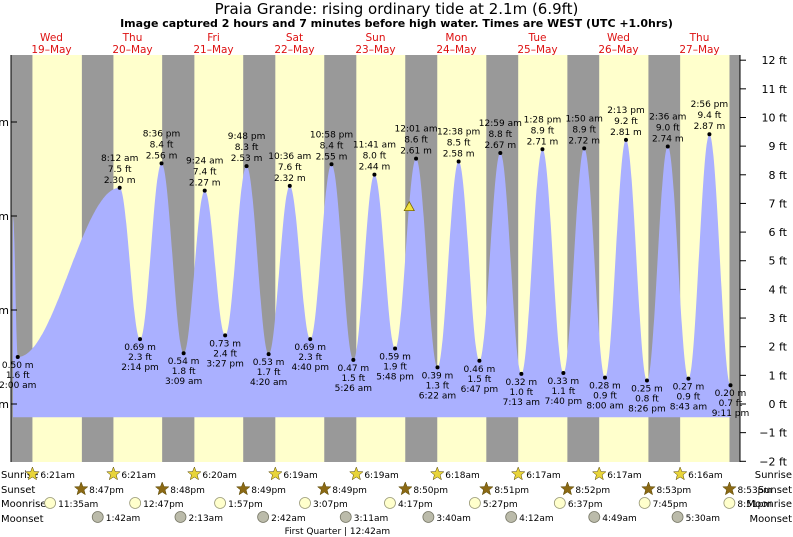 This screenshot has height=537, width=793. Describe the element at coordinates (453, 519) in the screenshot. I see `moonset-time: 3:40am` at that location.